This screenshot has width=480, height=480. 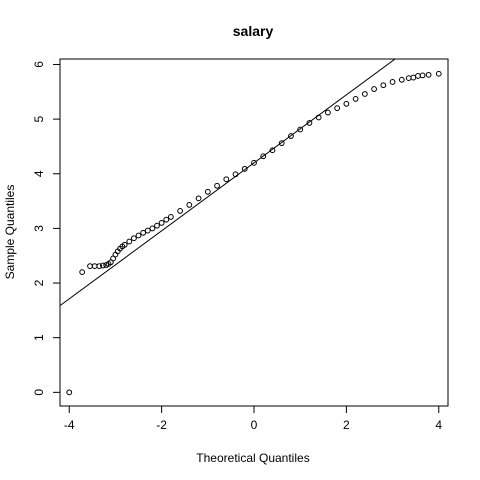 What do you see at coordinates (252, 458) in the screenshot?
I see `x-axis-label: Theoretical Quantiles` at bounding box center [252, 458].